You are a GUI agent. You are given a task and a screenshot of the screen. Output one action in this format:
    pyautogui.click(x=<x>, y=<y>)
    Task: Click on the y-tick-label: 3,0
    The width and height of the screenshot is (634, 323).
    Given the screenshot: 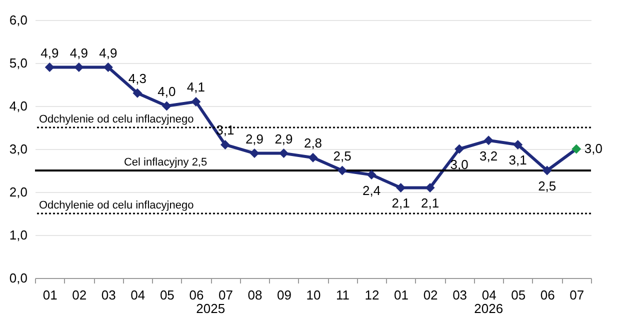 What is the action you would take?
    pyautogui.click(x=18, y=149)
    